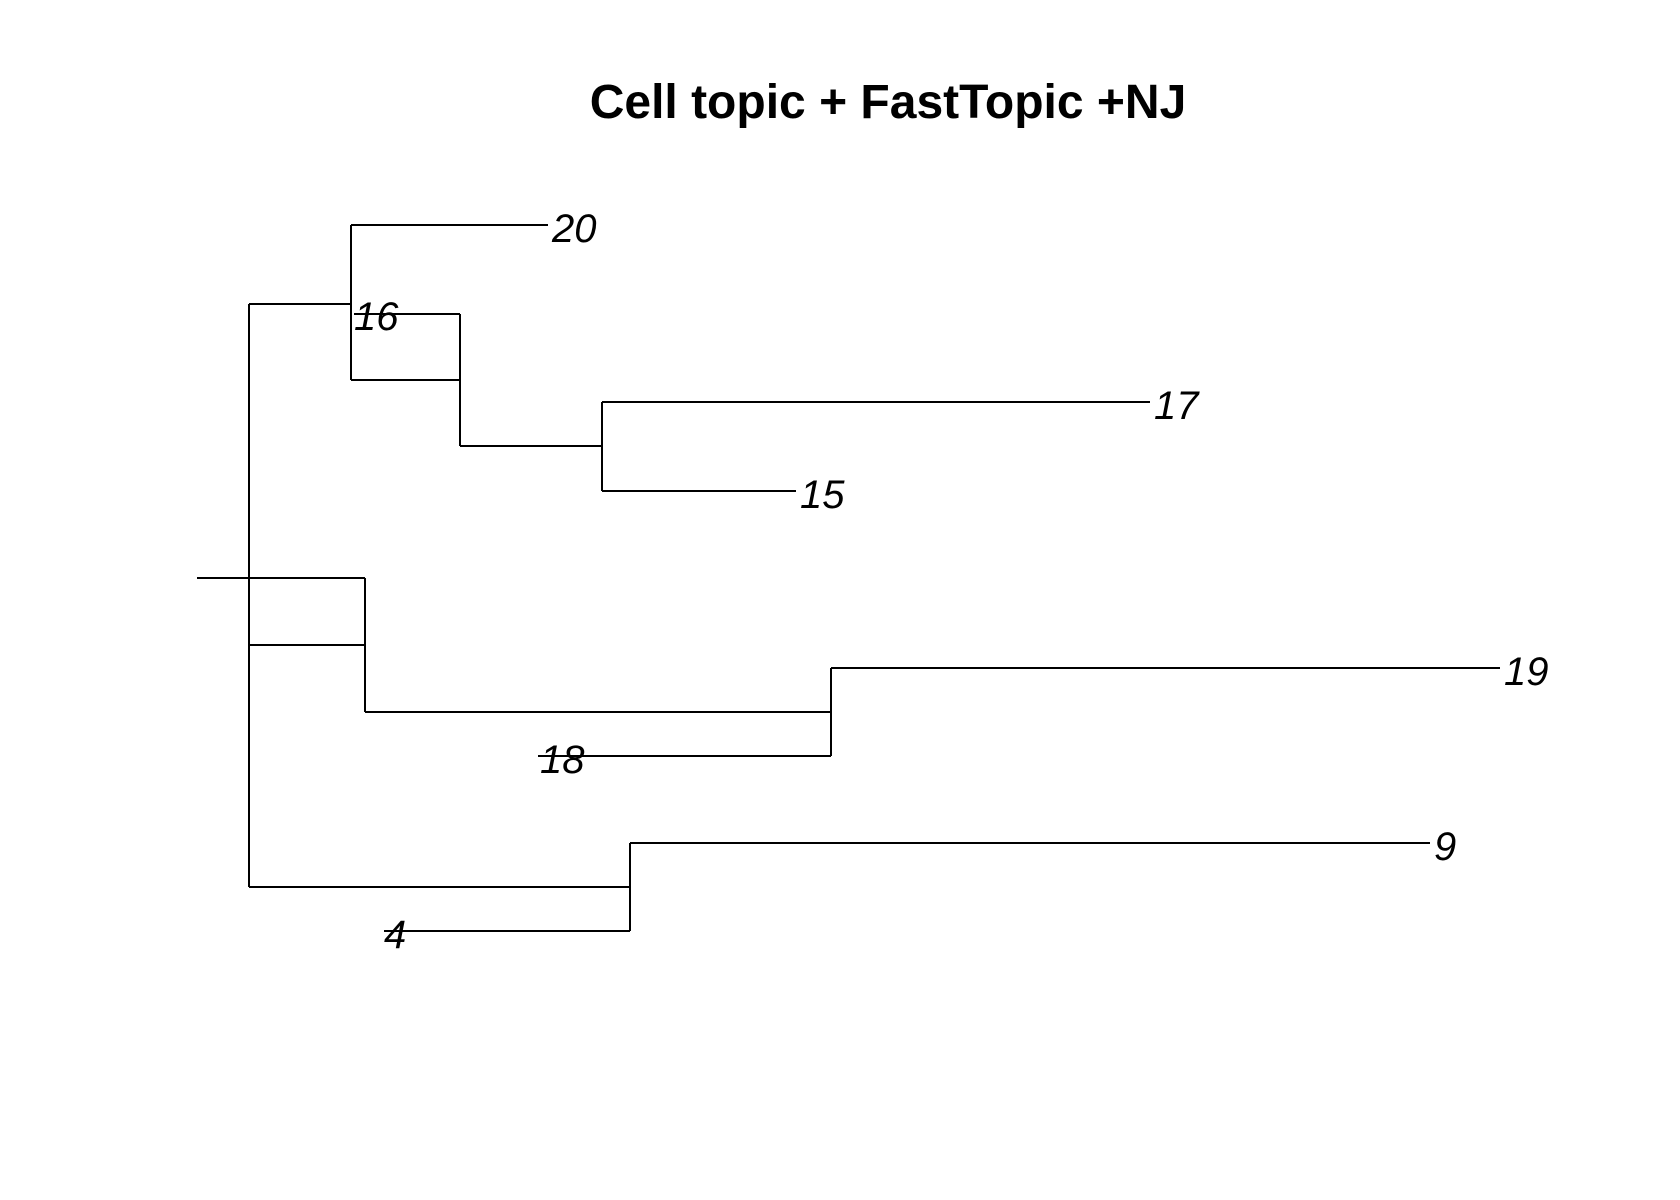 This screenshot has height=1200, width=1680. Describe the element at coordinates (395, 935) in the screenshot. I see `tip-label-4: 4` at that location.